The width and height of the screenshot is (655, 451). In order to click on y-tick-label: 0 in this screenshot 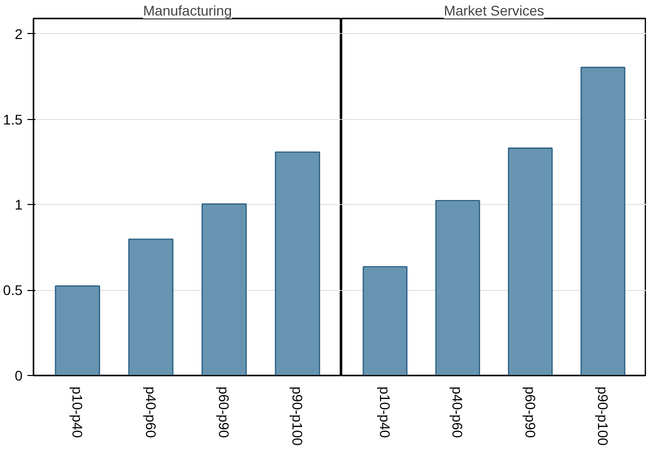, I will do `click(18, 376)`.